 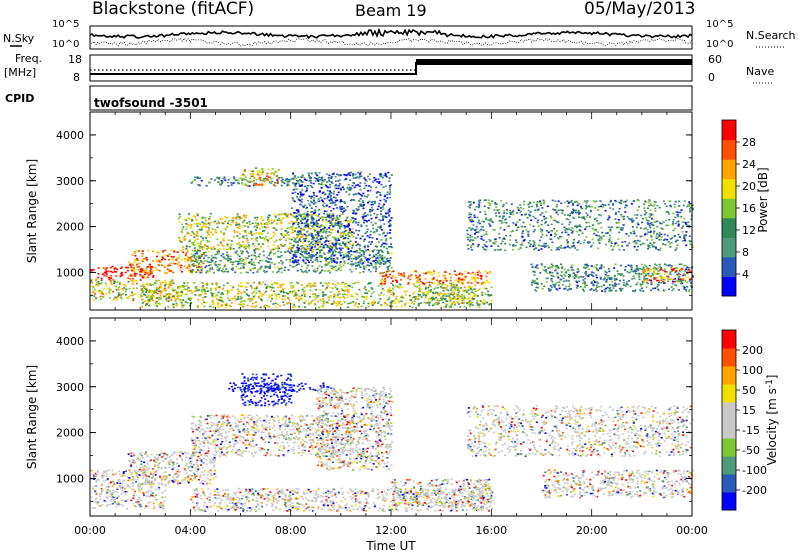 I want to click on frequency-panel: Freq. [MHz] 18 8 60 0 Nave, so click(x=389, y=68).